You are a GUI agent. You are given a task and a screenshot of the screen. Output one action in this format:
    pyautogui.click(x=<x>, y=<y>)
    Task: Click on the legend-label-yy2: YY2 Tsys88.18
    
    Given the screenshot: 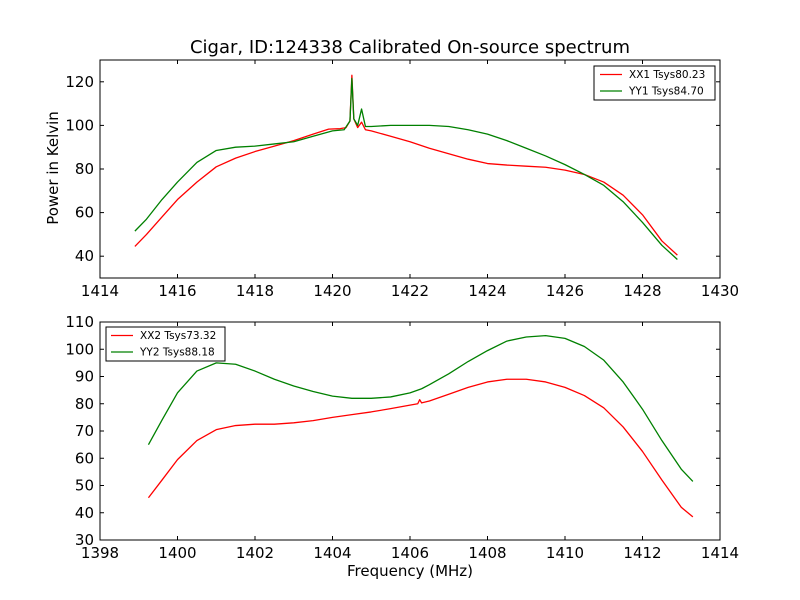 What is the action you would take?
    pyautogui.click(x=177, y=353)
    